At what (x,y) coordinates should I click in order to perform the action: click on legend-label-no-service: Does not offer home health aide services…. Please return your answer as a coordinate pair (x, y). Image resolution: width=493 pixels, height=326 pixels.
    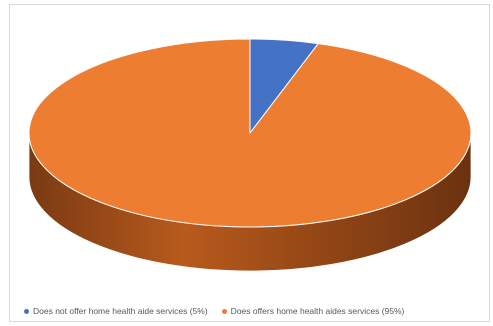
    Looking at the image, I should click on (120, 311).